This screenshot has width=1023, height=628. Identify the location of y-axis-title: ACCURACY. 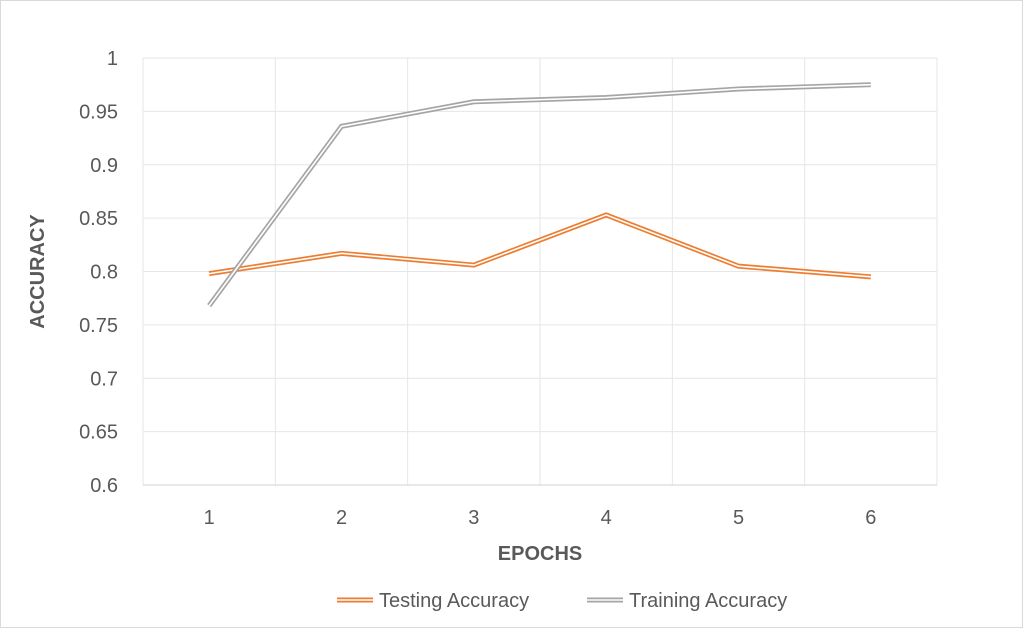
(38, 271).